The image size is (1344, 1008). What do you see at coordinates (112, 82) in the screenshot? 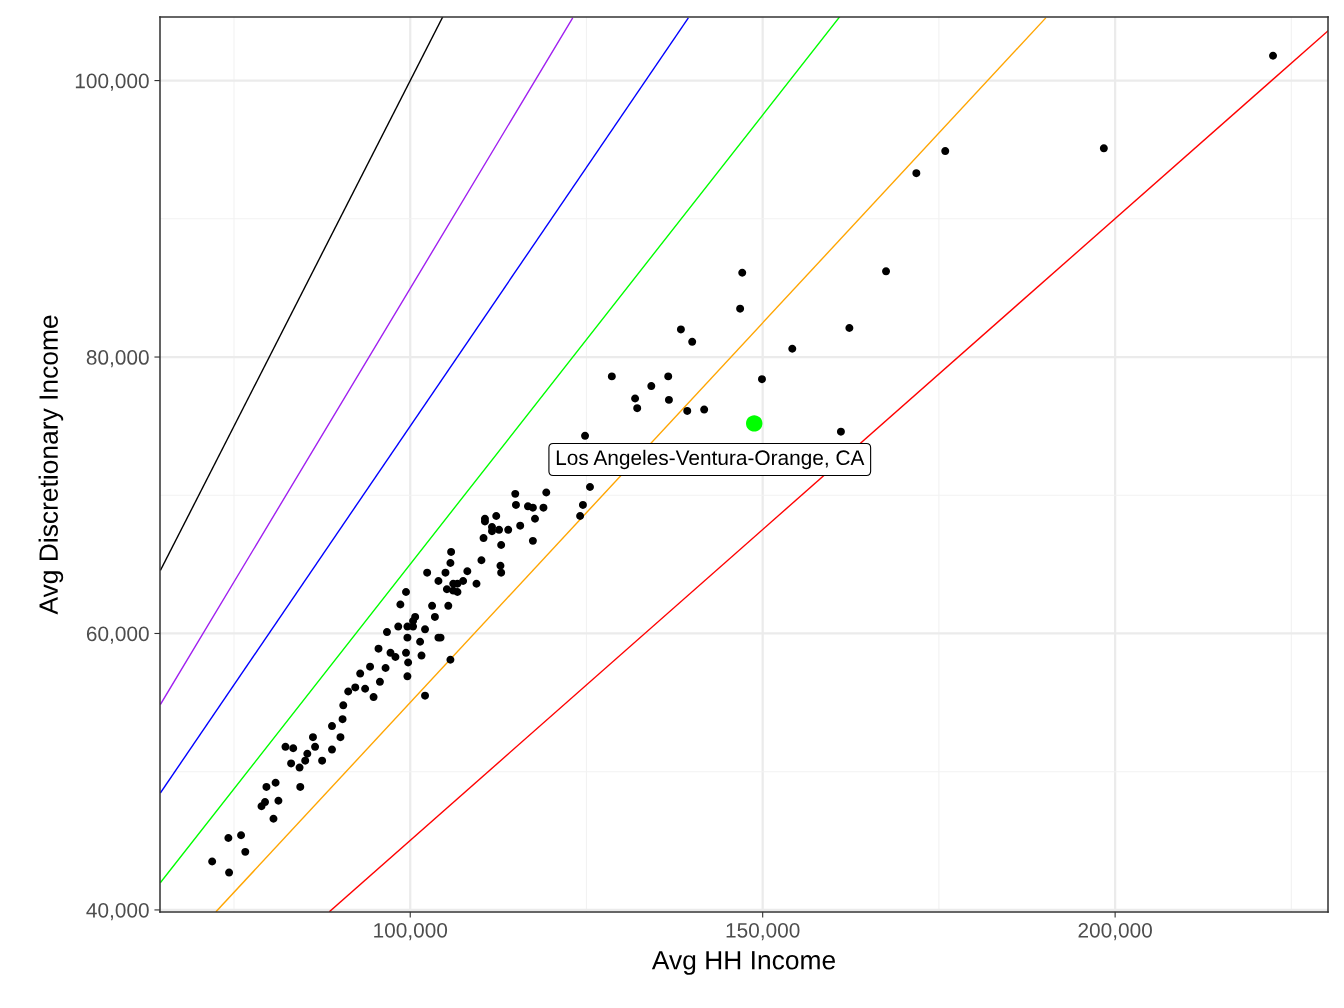
I see `y-tick-label: 100,000` at bounding box center [112, 82].